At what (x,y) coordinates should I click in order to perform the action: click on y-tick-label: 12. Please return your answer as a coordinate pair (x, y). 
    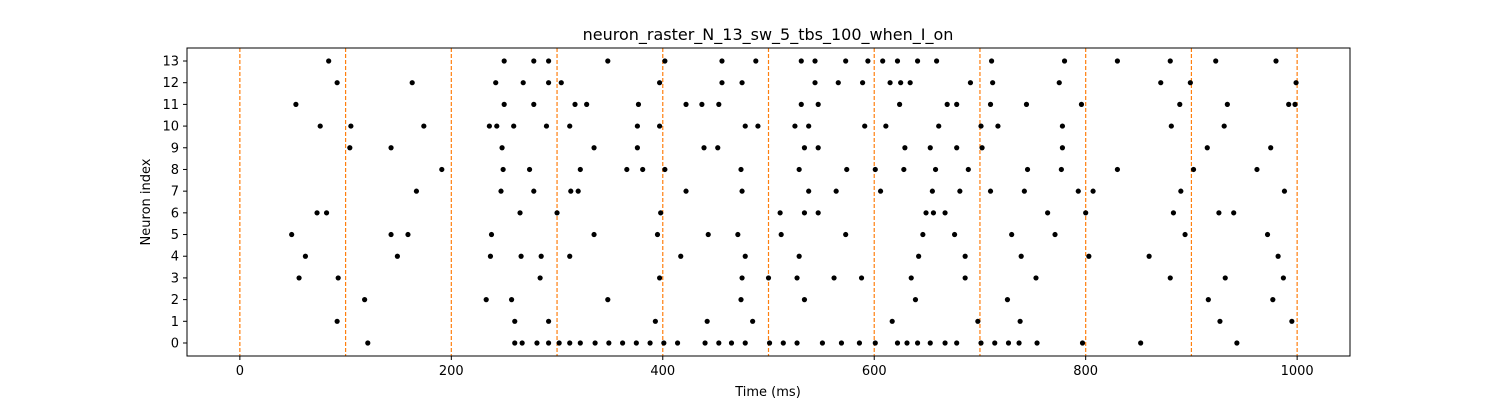
    Looking at the image, I should click on (170, 83).